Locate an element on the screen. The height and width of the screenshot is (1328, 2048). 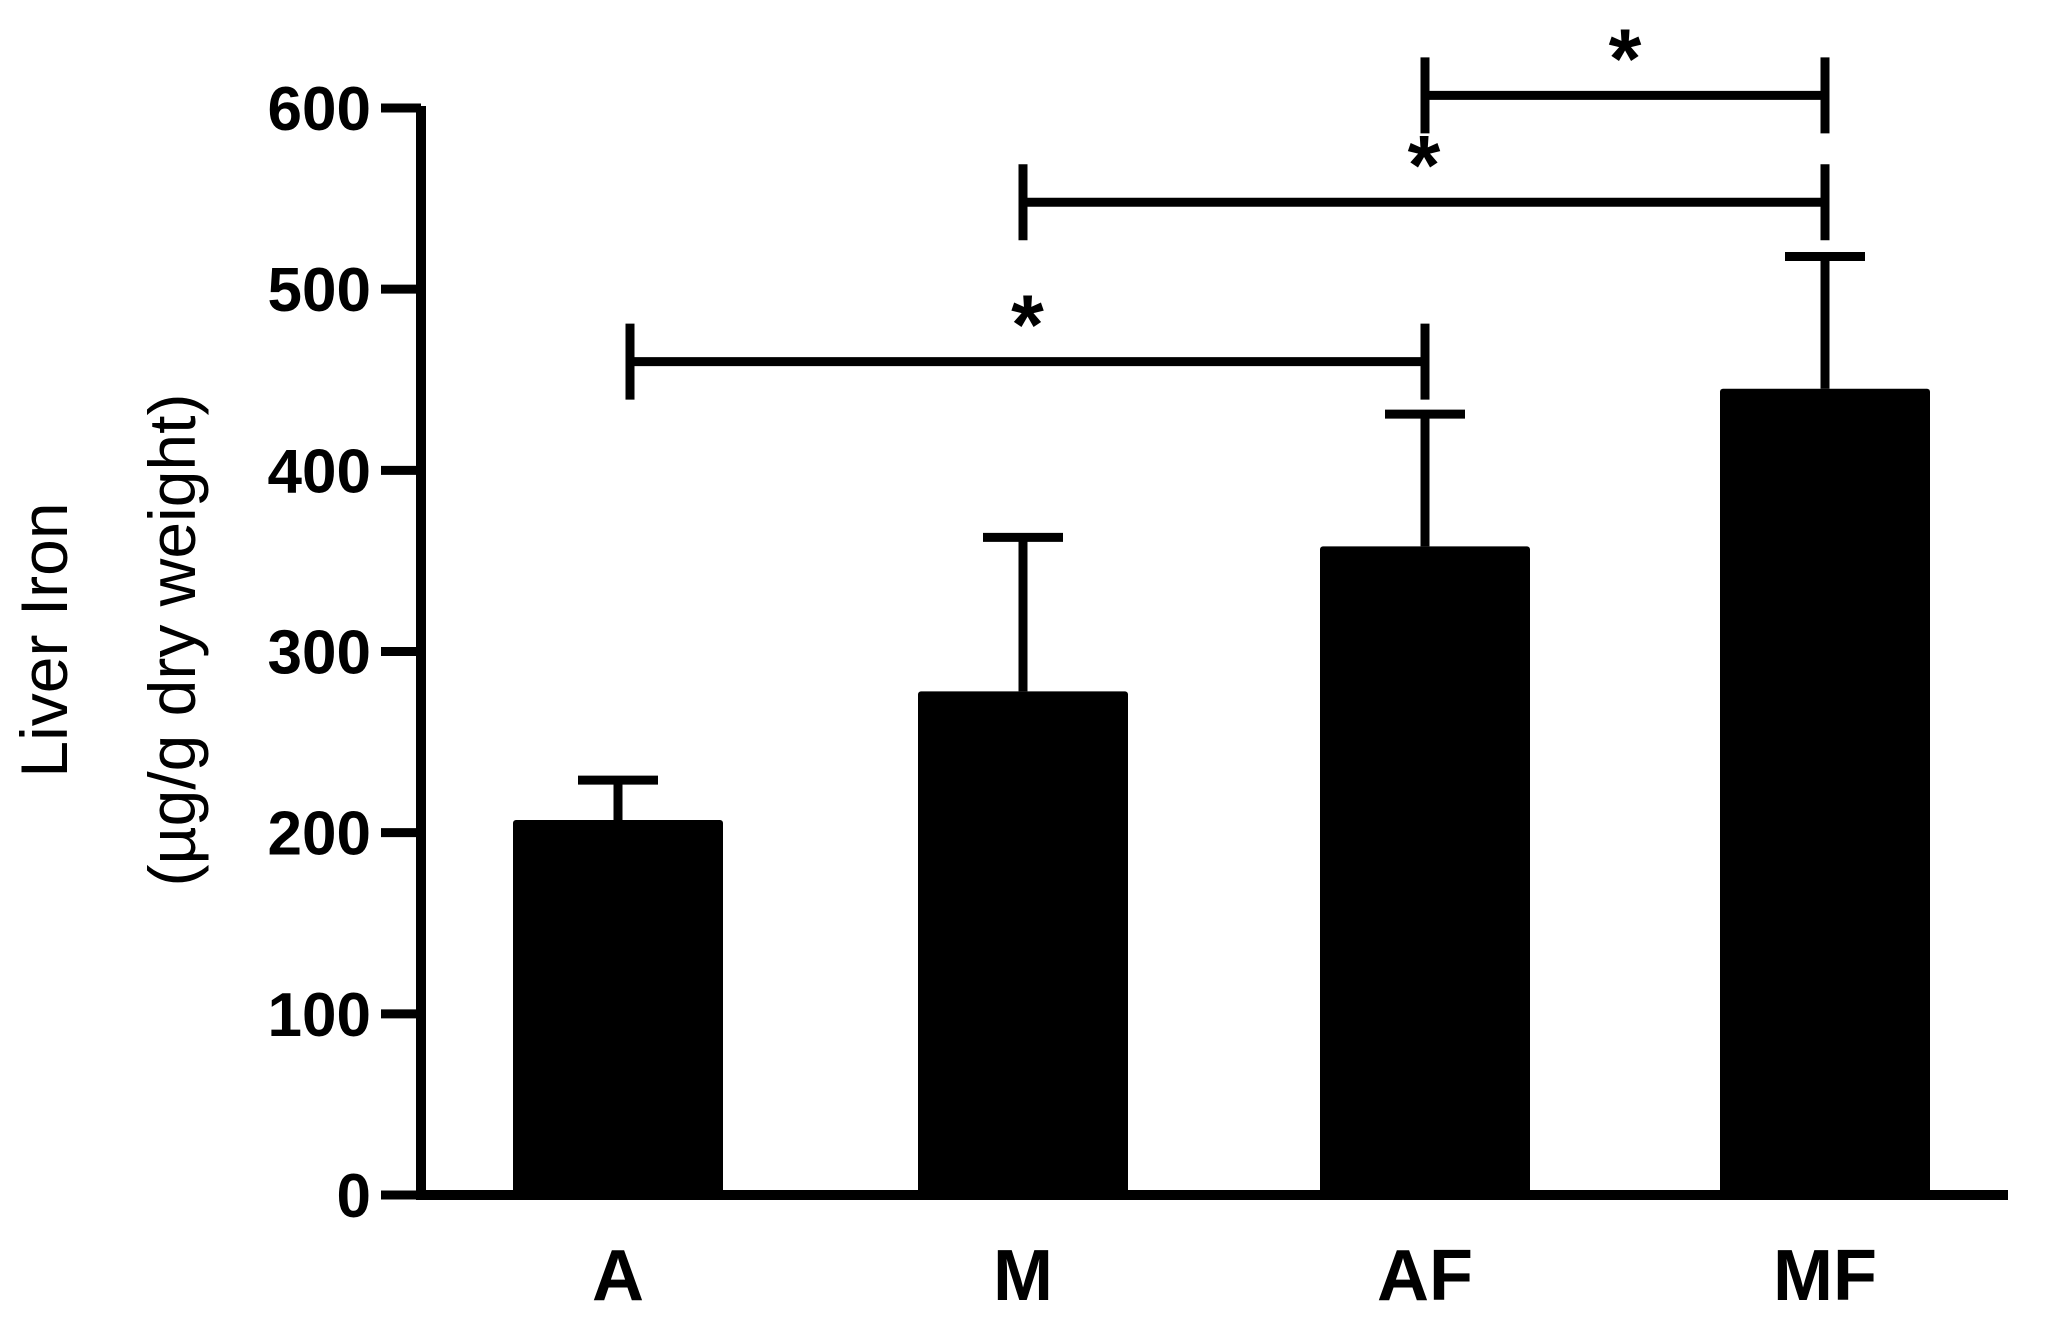
x-tick-label-AF: AF is located at coordinates (1425, 1276).